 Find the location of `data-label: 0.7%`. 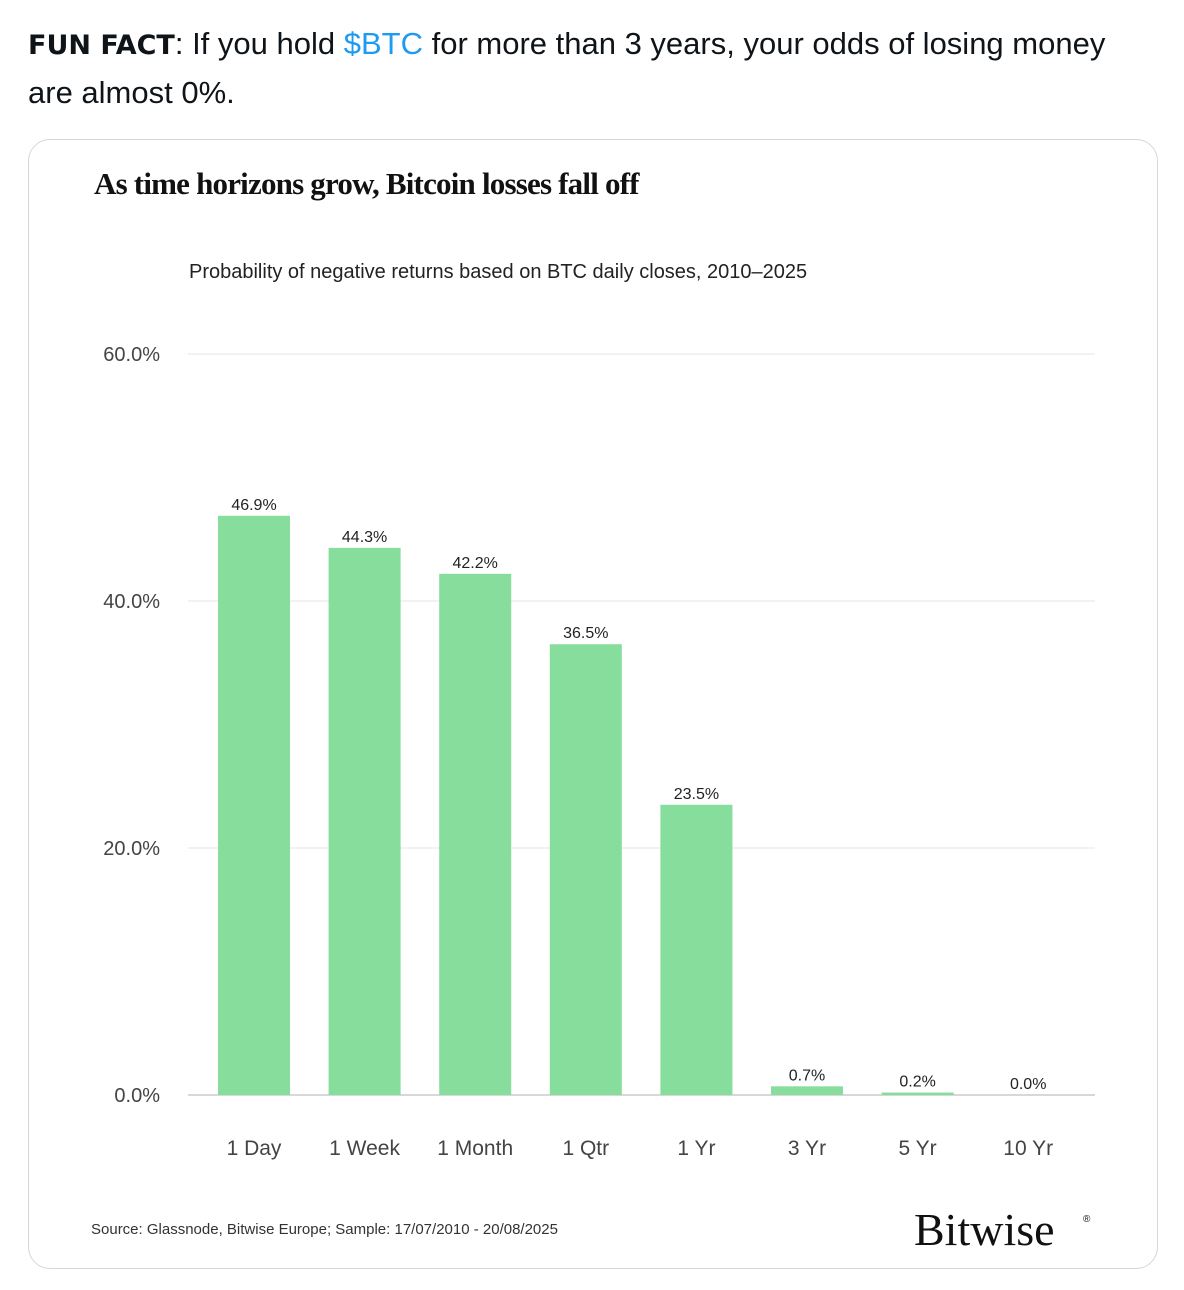

data-label: 0.7% is located at coordinates (807, 1075).